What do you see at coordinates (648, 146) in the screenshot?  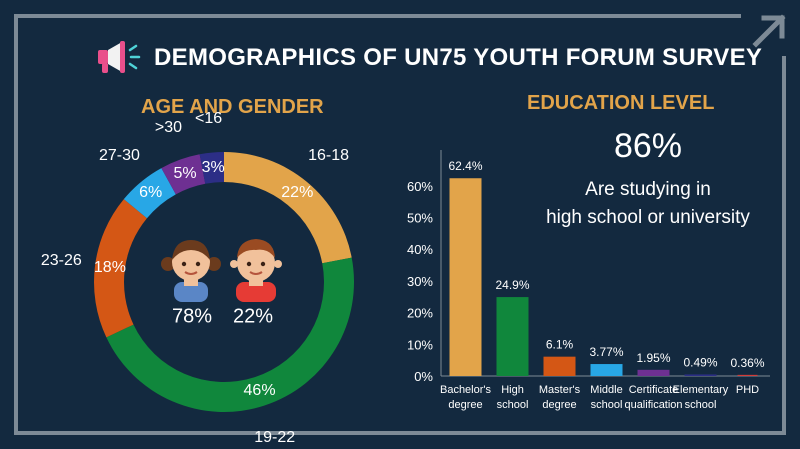 I see `highlight-stat-value: 86%` at bounding box center [648, 146].